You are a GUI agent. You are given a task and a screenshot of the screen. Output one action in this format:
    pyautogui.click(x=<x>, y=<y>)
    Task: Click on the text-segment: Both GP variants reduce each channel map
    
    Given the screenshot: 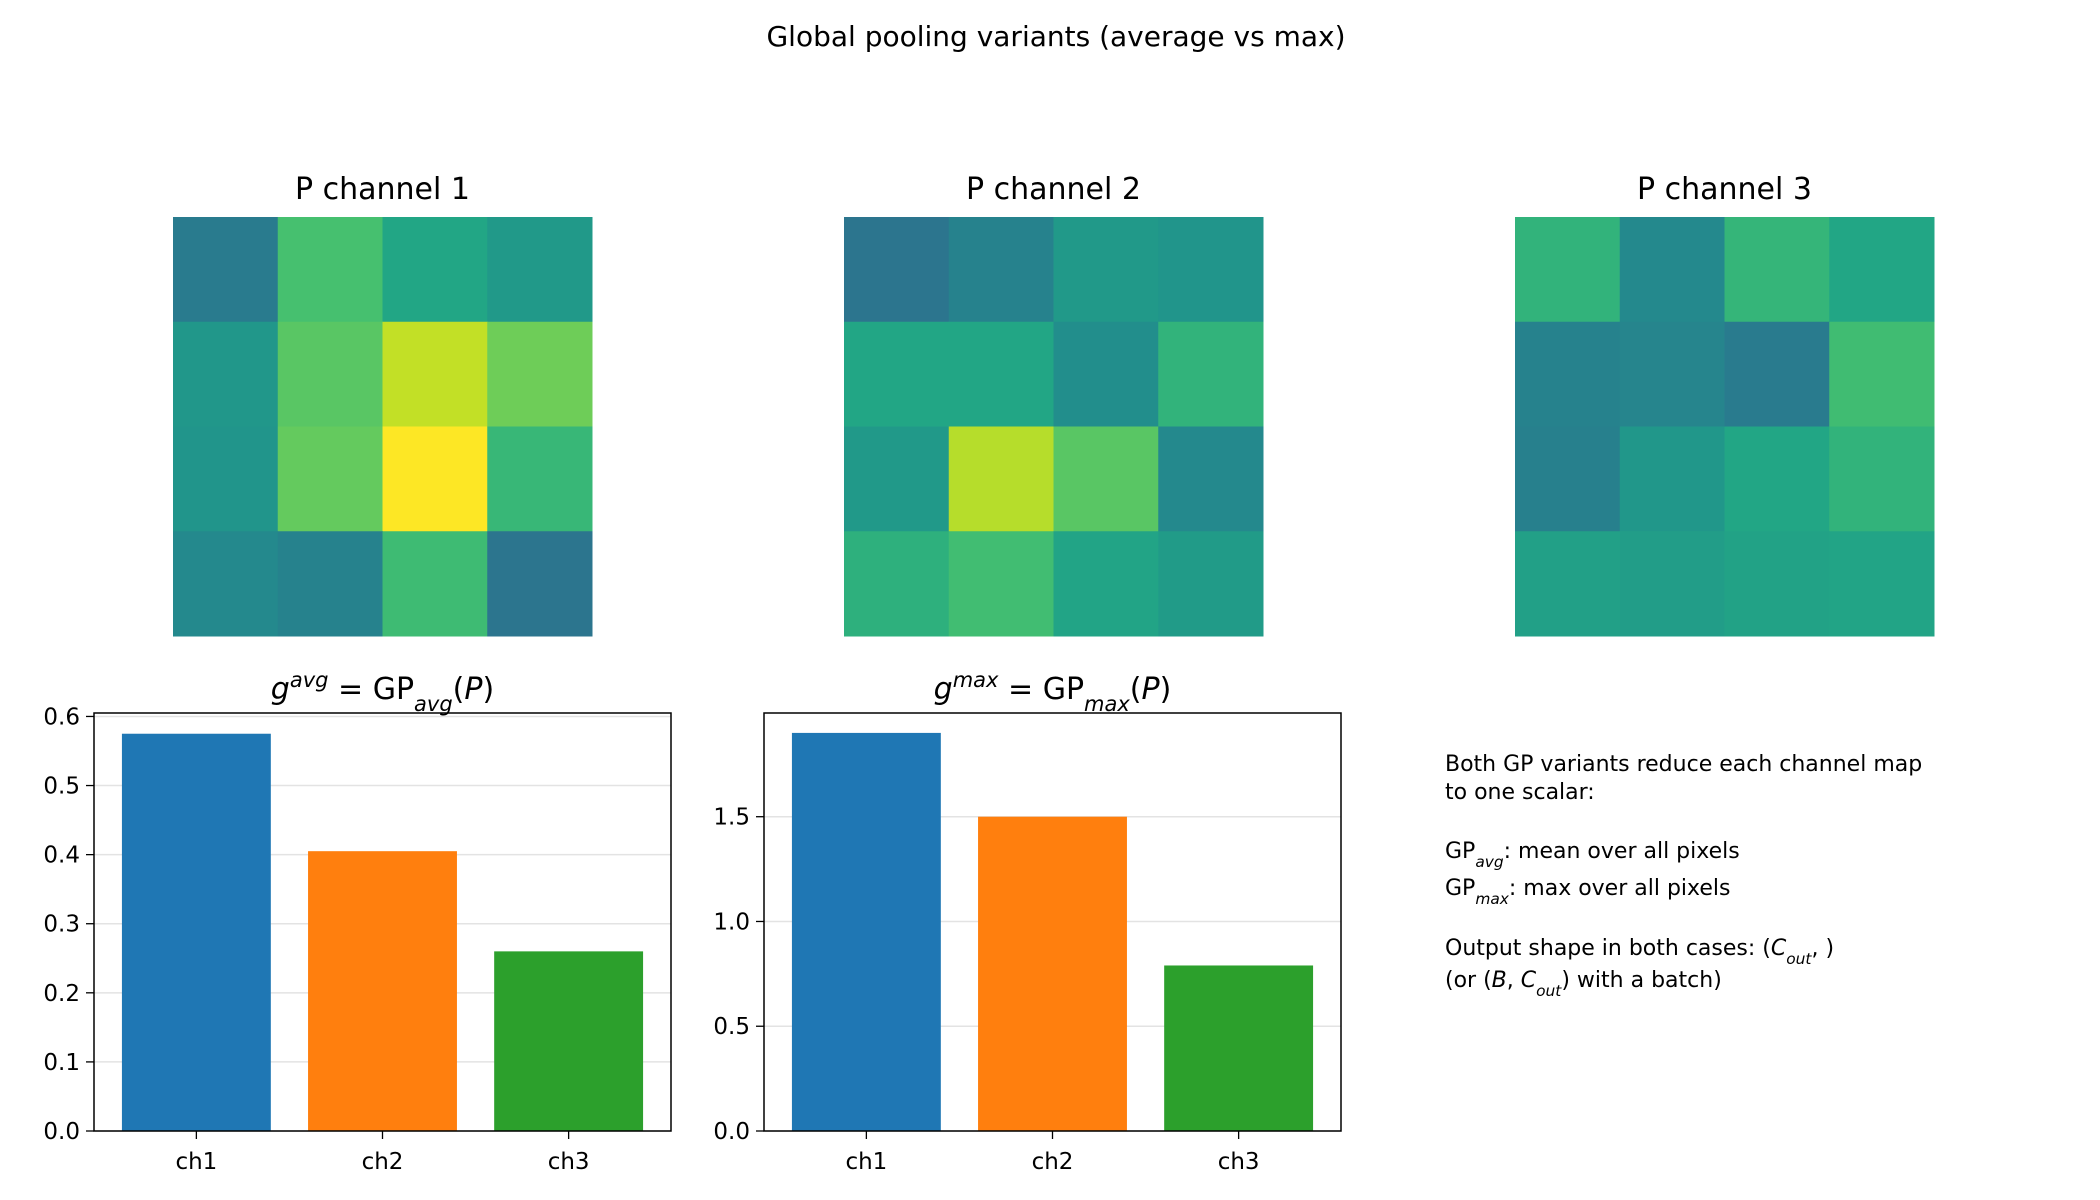 What is the action you would take?
    pyautogui.click(x=1683, y=764)
    